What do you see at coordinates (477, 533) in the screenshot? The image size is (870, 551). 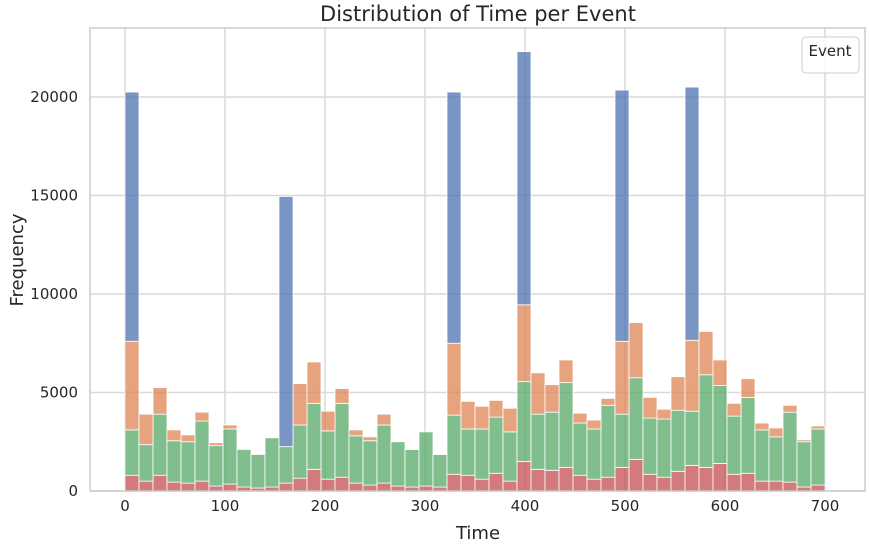 I see `x-axis-label: Time` at bounding box center [477, 533].